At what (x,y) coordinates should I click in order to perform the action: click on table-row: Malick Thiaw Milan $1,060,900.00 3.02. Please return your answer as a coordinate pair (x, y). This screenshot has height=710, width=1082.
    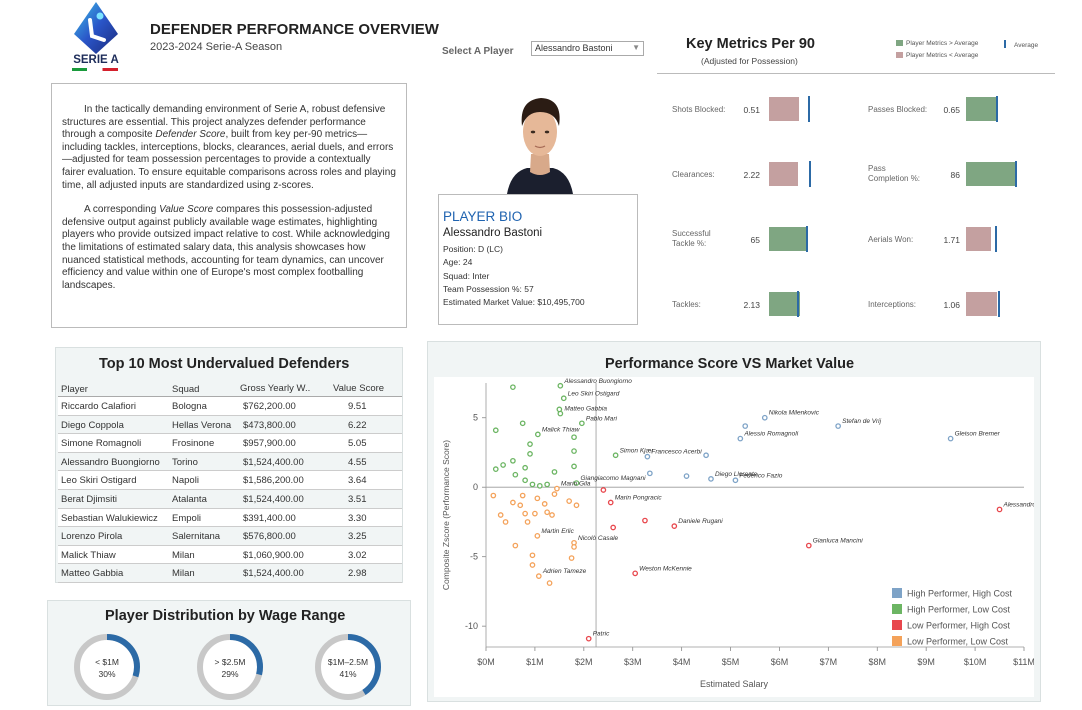
    Looking at the image, I should click on (230, 555).